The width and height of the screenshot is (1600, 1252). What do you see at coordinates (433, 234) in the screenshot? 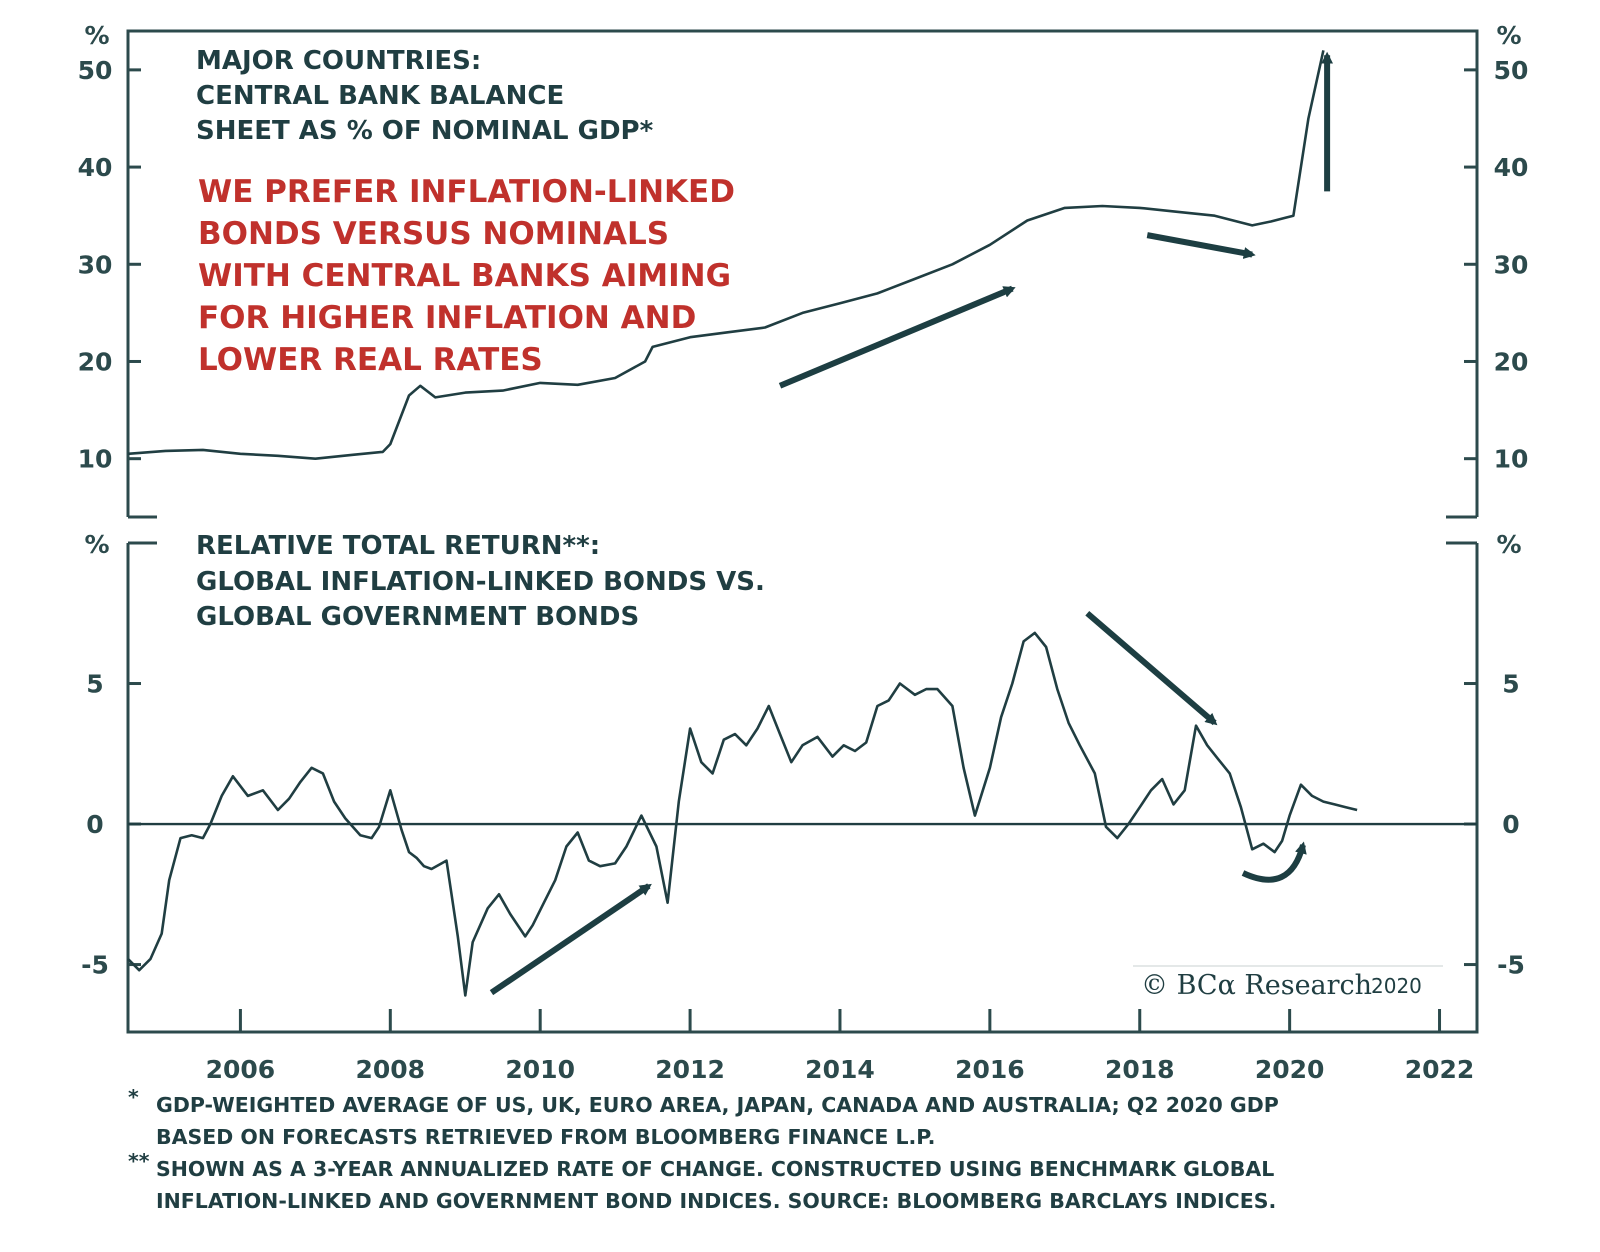
I see `annotation-line-2: BONDS VERSUS NOMINALS` at bounding box center [433, 234].